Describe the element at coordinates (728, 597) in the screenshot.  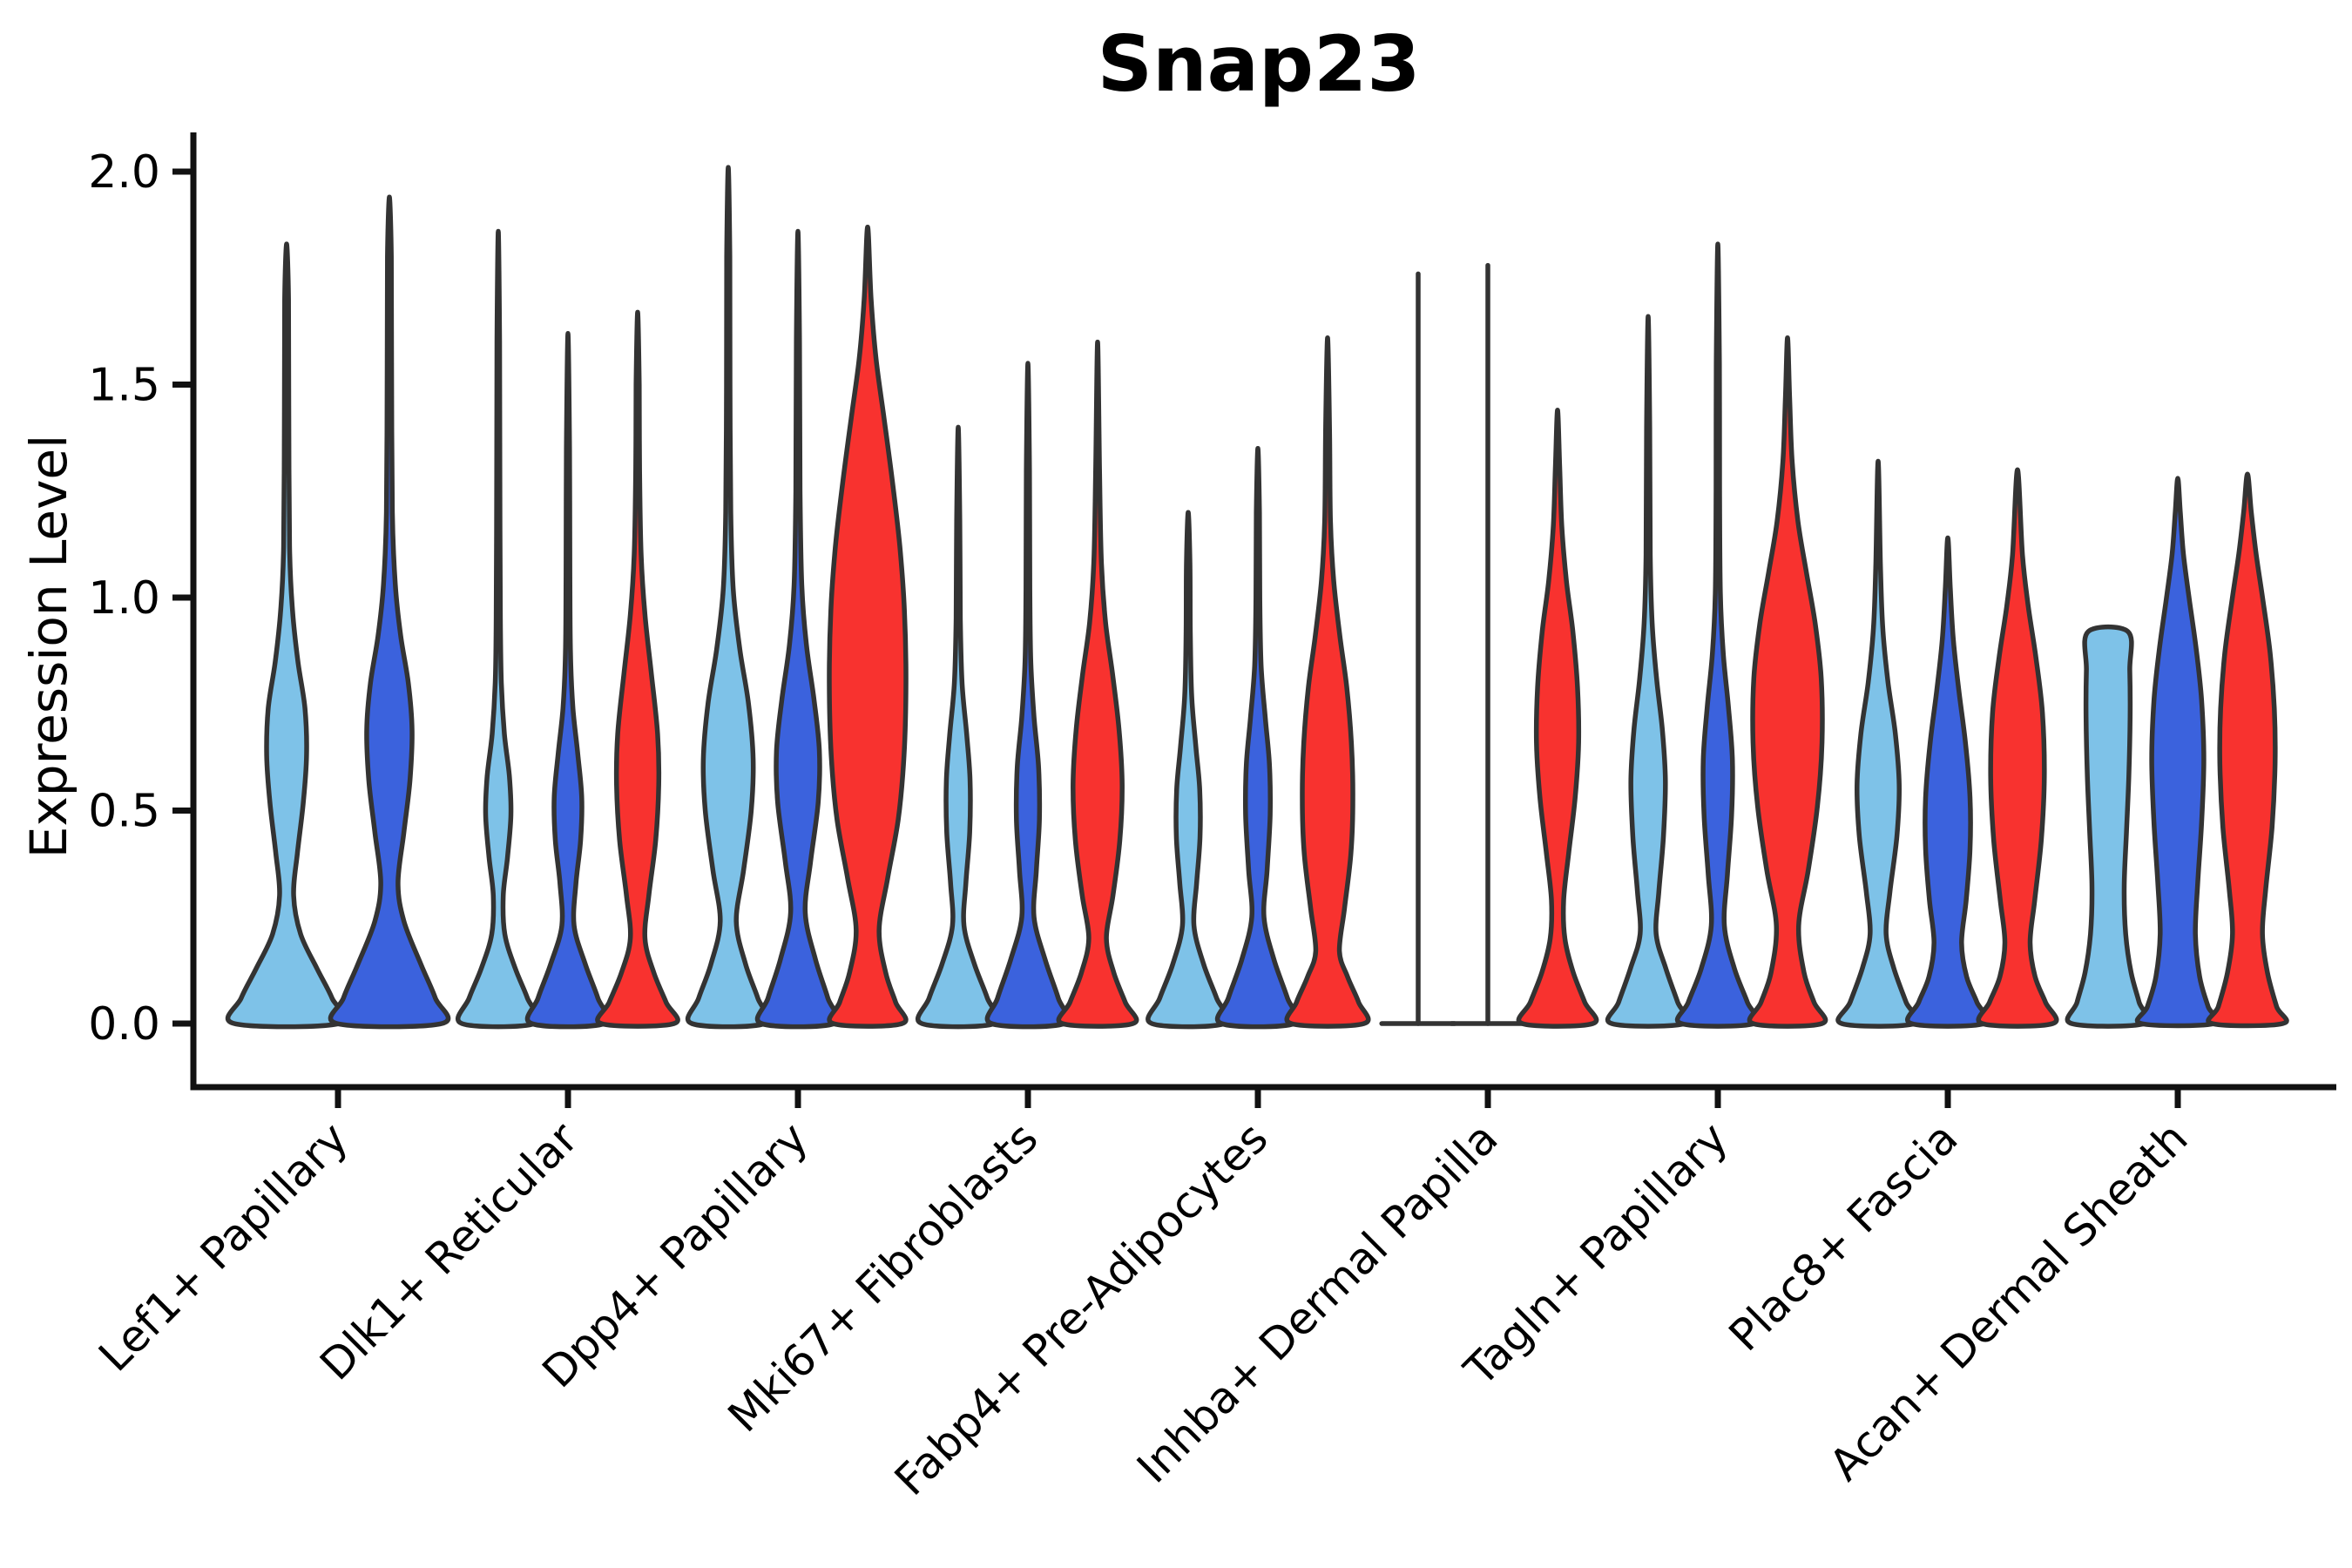
I see `violin-dpp4-papillary-sample-lightblue` at that location.